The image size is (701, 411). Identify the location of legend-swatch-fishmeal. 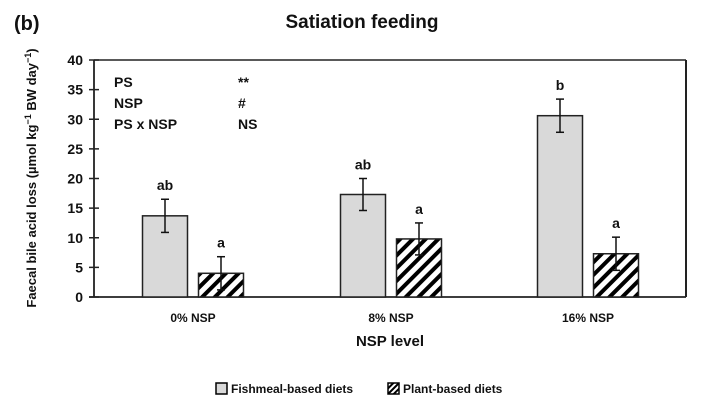
(221, 388).